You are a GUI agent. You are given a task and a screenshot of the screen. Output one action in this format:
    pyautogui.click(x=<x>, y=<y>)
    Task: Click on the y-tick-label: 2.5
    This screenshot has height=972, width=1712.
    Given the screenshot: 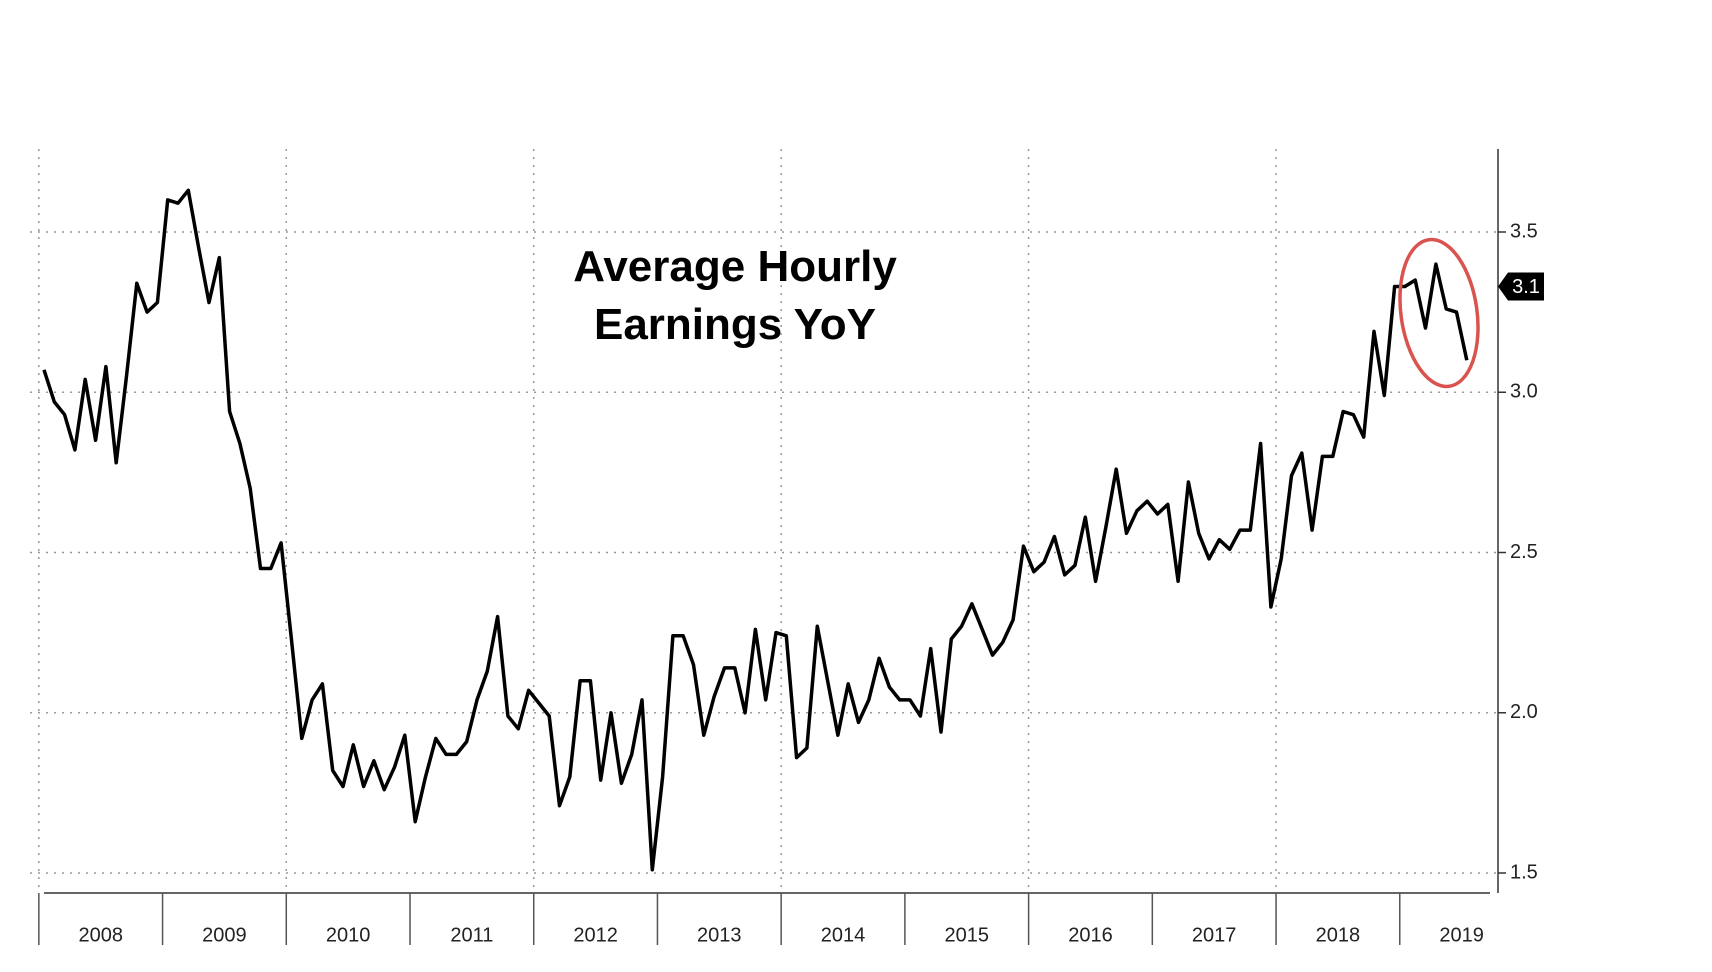 What is the action you would take?
    pyautogui.click(x=1524, y=552)
    